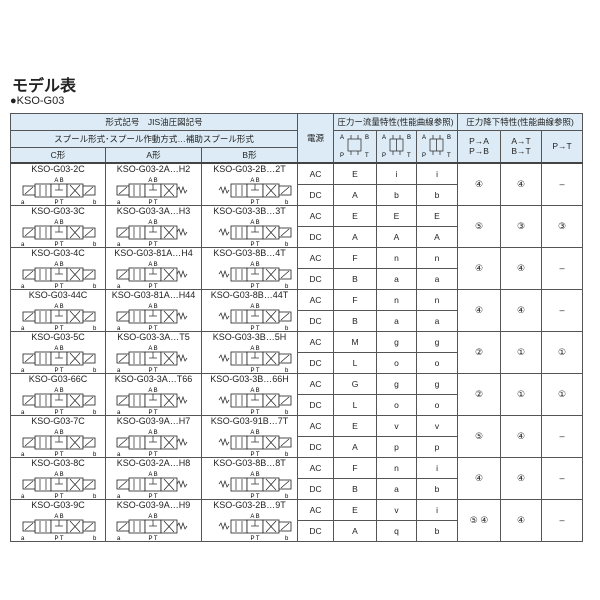 The height and width of the screenshot is (600, 600). Describe the element at coordinates (153, 420) in the screenshot. I see `model-code: KSO-G03-9A…H7` at that location.